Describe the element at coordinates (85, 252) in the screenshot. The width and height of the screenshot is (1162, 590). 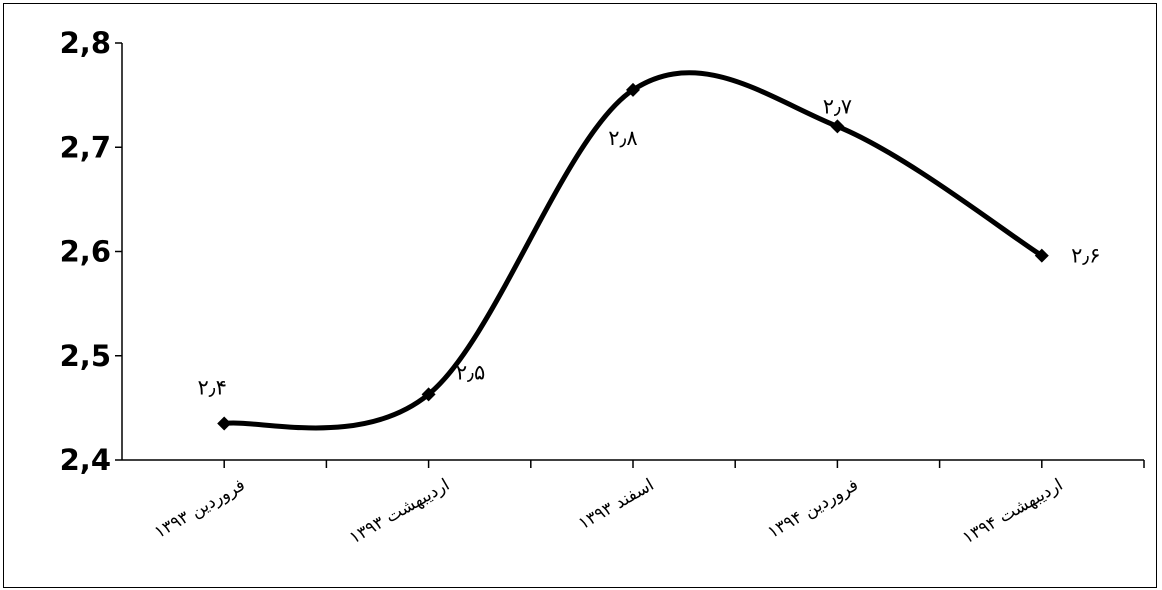
I see `y-tick-label: 2,6` at that location.